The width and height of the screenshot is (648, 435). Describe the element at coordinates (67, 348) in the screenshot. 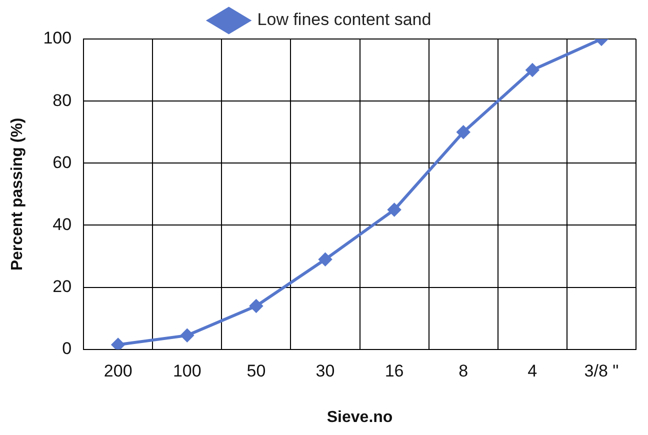

I see `y-tick-label: 0` at that location.